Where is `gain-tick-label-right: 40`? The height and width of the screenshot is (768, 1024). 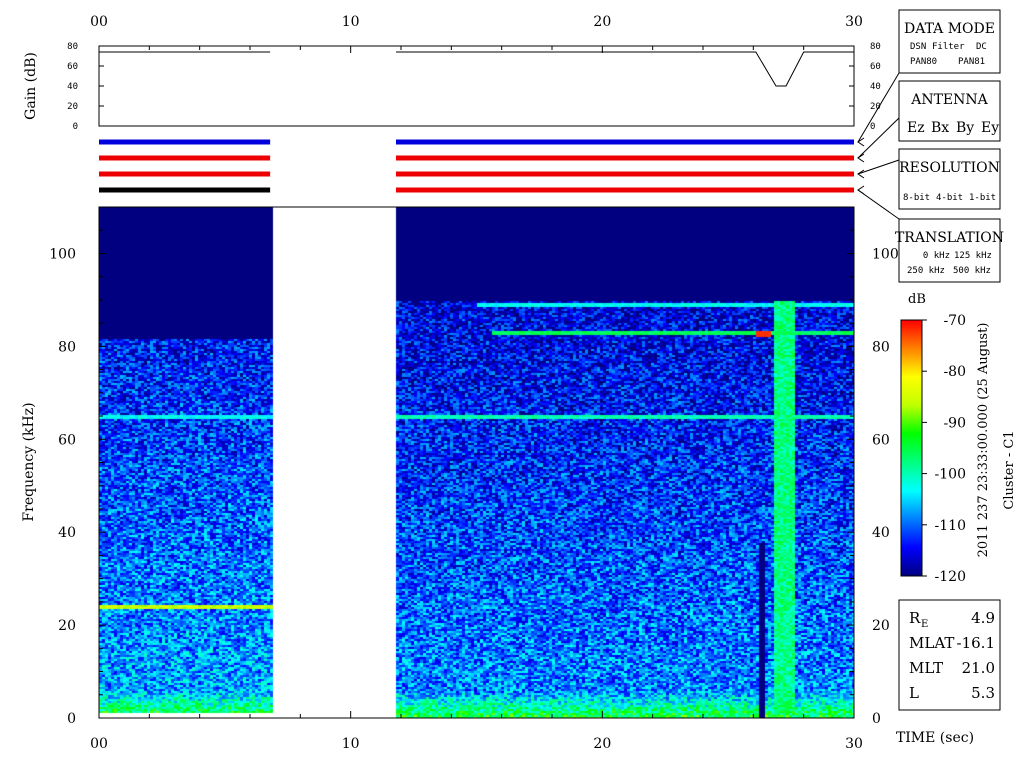 gain-tick-label-right: 40 is located at coordinates (875, 87).